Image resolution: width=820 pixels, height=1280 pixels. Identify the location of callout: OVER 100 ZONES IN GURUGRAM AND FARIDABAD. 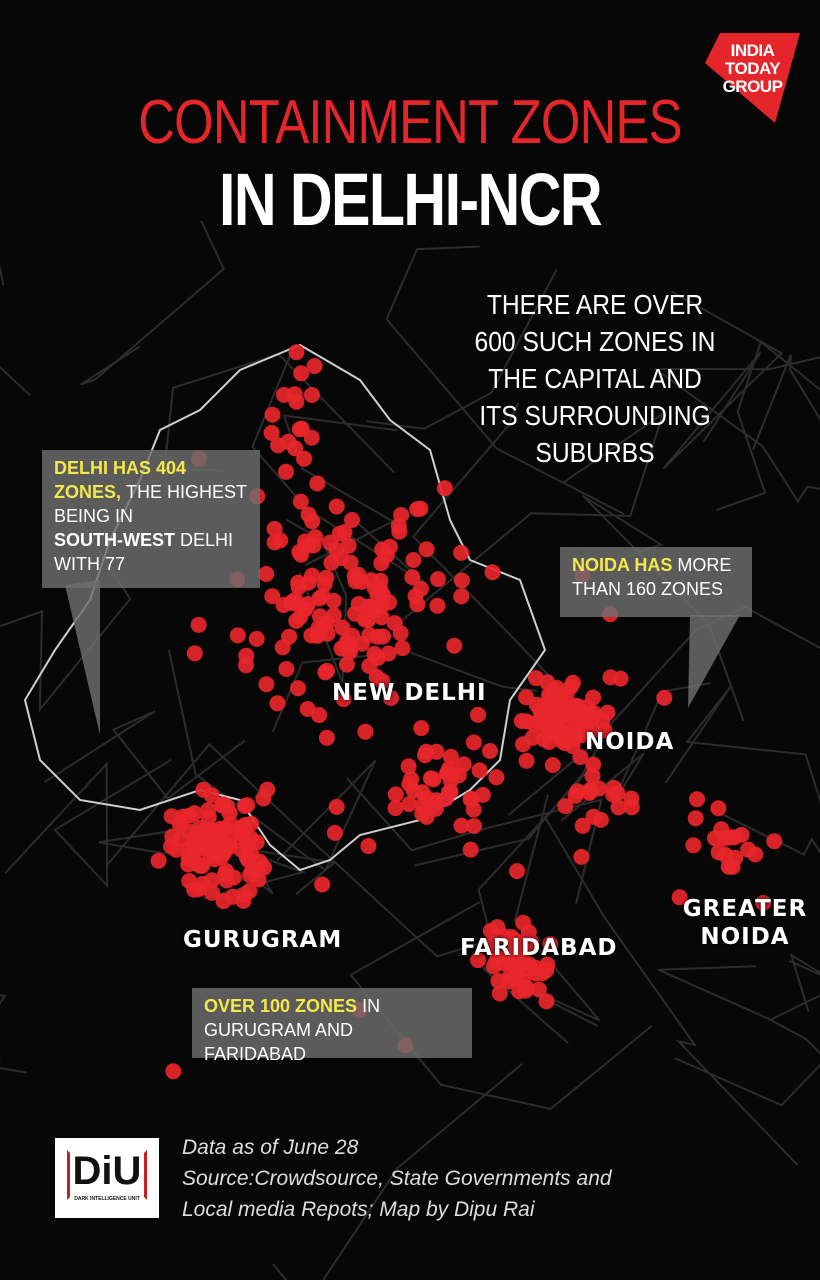
(332, 1026).